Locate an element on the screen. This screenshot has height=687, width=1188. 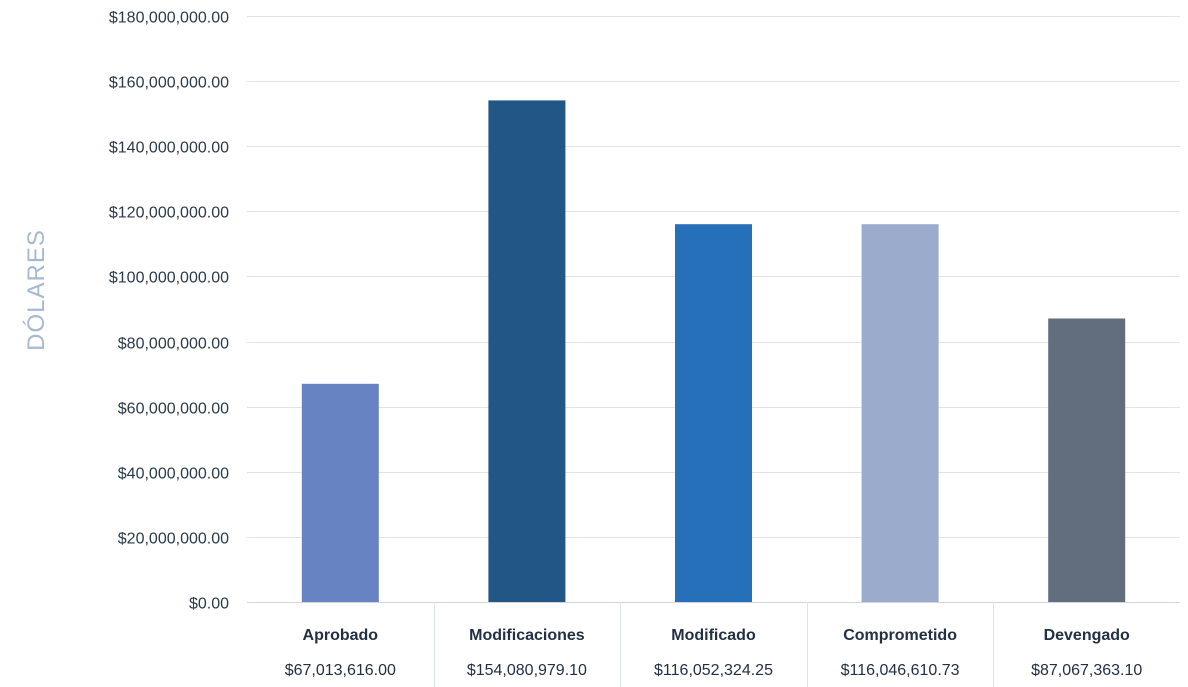
data-label: $67,013,616.00 is located at coordinates (340, 670).